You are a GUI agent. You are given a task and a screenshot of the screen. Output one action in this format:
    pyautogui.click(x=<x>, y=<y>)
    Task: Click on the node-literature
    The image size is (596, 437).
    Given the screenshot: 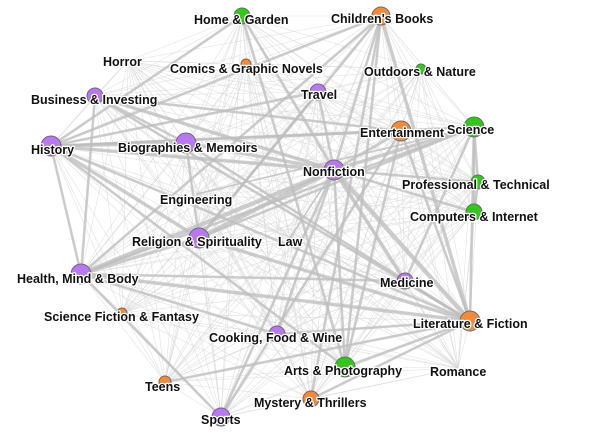 What is the action you would take?
    pyautogui.click(x=470, y=321)
    